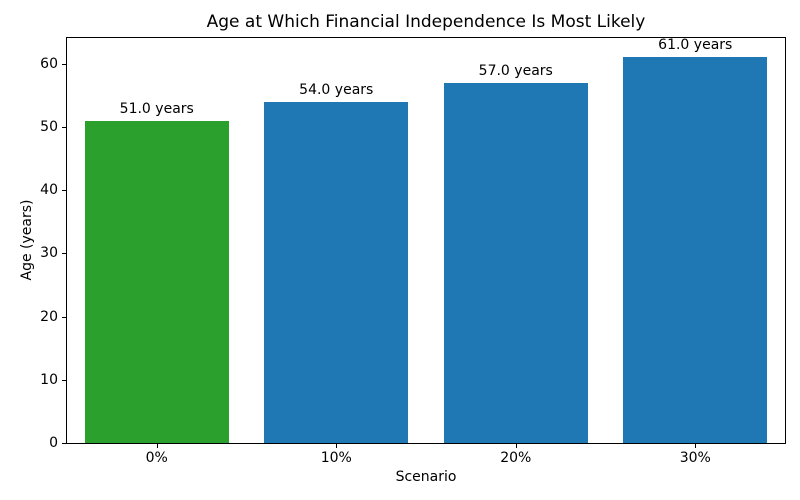  I want to click on y-tick-label: 30, so click(49, 253).